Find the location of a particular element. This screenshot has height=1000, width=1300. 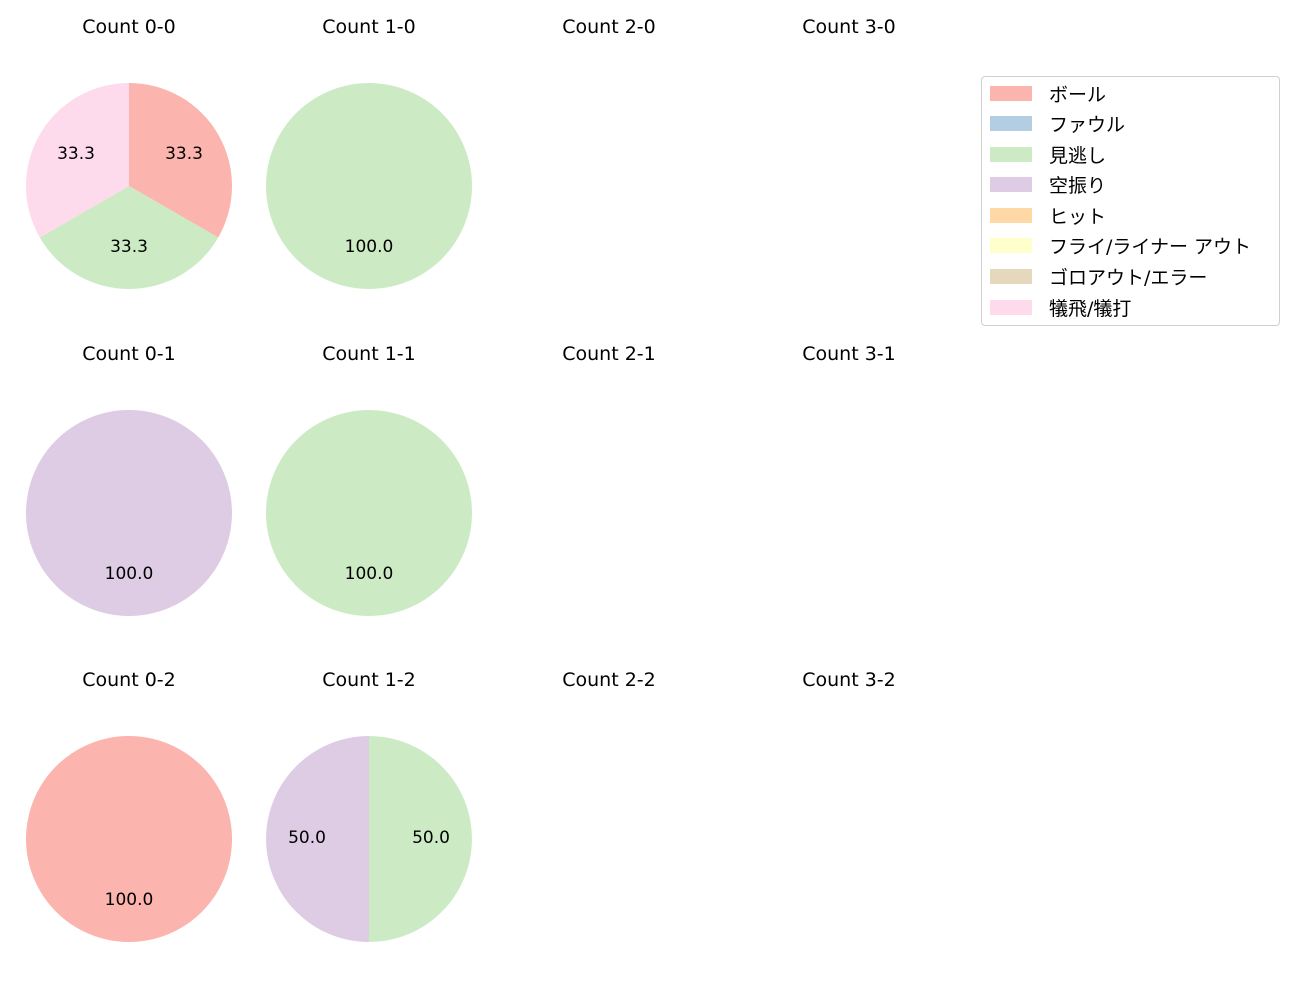

legend-item-sacrifice: 犠飛/犠打 is located at coordinates (1061, 307).